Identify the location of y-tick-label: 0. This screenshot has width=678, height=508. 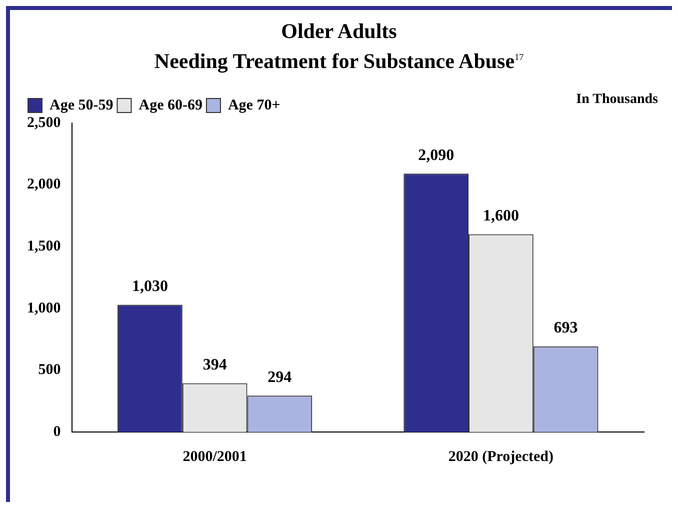
(57, 432).